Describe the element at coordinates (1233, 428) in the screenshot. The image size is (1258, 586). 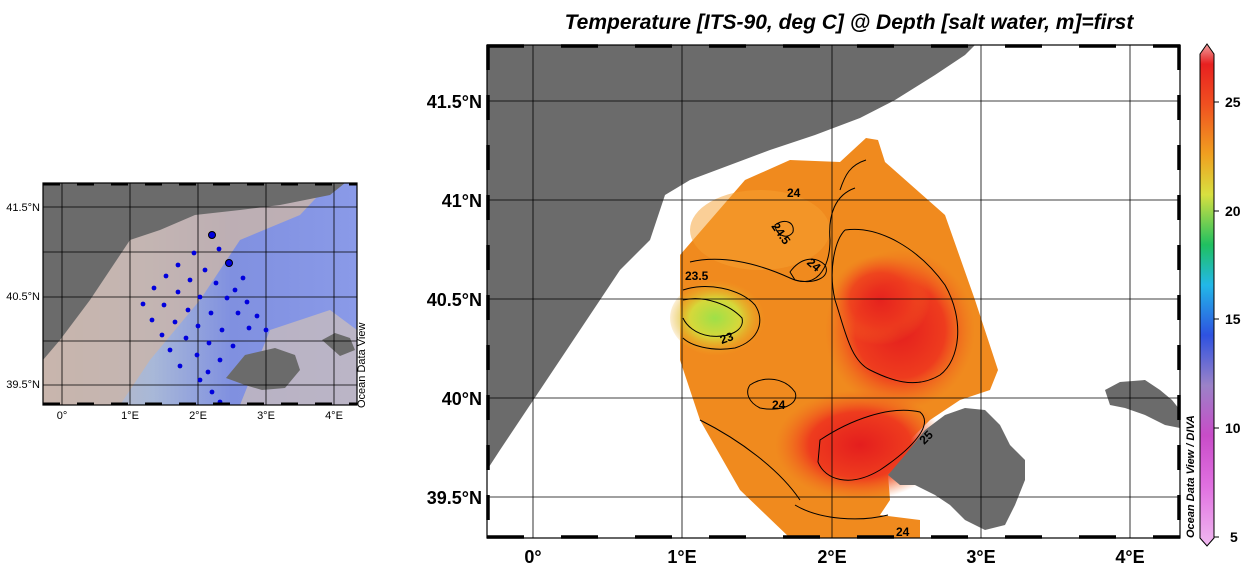
I see `colorbar-tick: 10` at that location.